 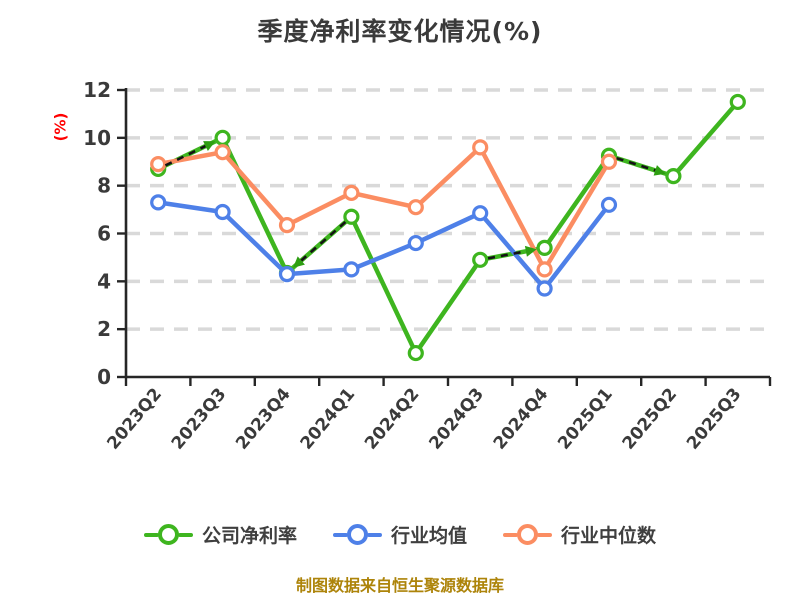 What do you see at coordinates (104, 186) in the screenshot?
I see `svg-text: 8` at bounding box center [104, 186].